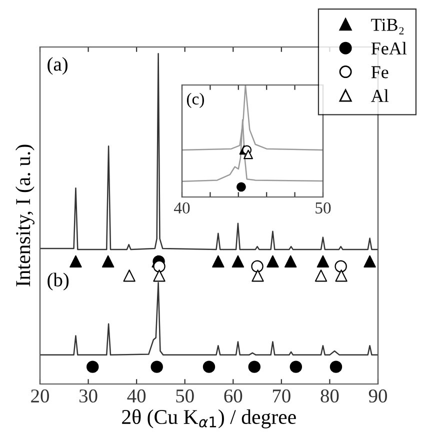 This screenshot has width=425, height=443. What do you see at coordinates (329, 396) in the screenshot?
I see `x-tick-label: 80` at bounding box center [329, 396].